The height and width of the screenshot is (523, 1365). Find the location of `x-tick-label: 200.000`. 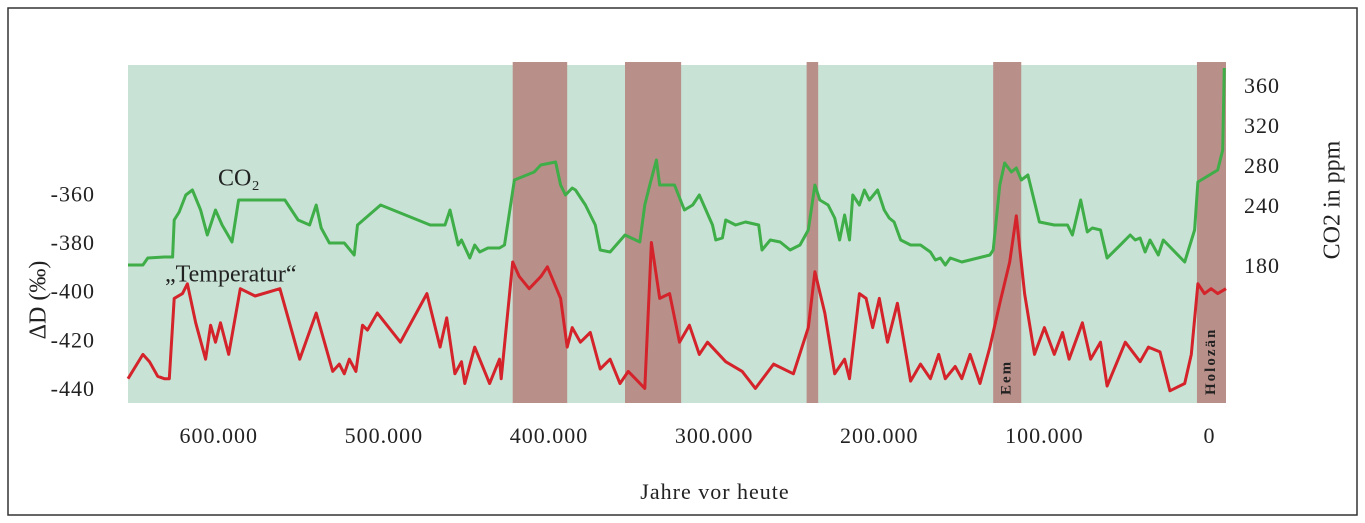

x-tick-label: 200.000 is located at coordinates (879, 435).